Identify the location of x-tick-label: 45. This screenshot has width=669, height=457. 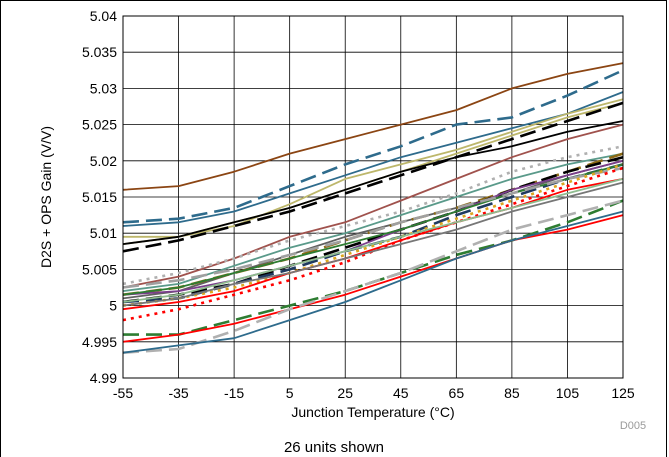
(401, 393).